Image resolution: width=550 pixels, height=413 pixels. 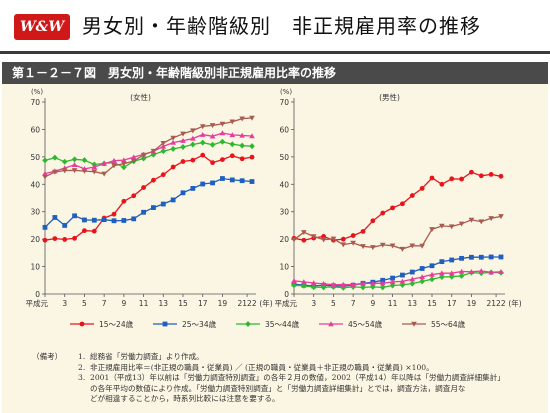 What do you see at coordinates (284, 184) in the screenshot?
I see `y-tick-label: 40` at bounding box center [284, 184].